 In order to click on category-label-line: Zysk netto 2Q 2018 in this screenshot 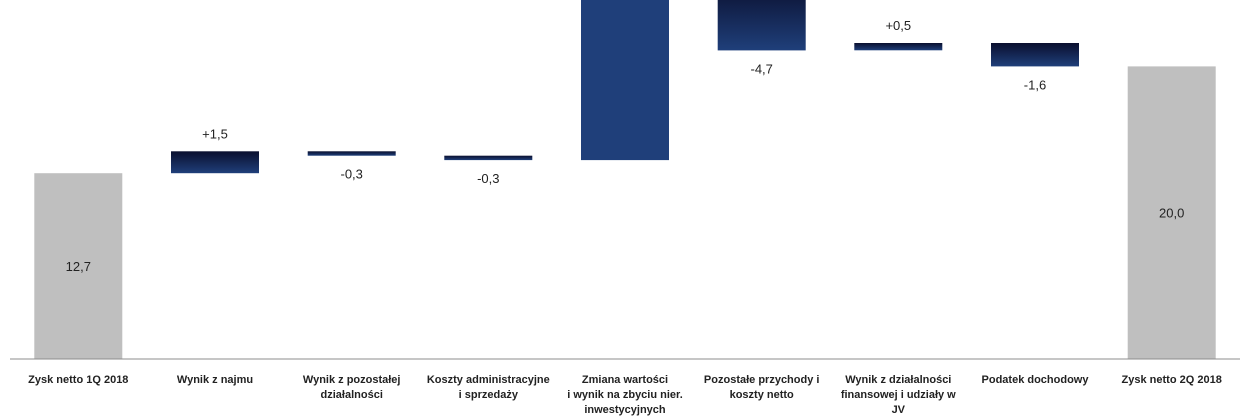, I will do `click(1172, 380)`.